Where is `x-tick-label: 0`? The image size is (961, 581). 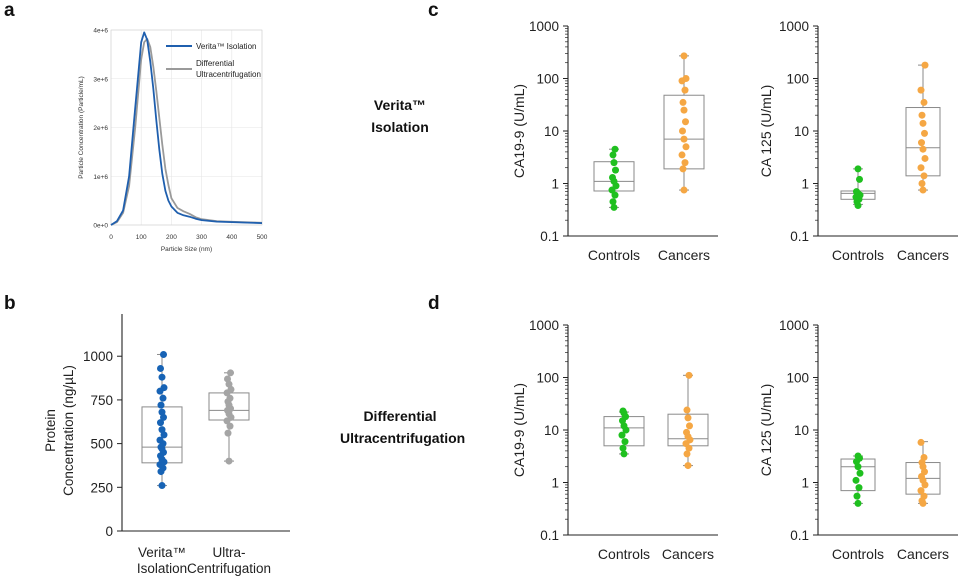
x-tick-label: 0 is located at coordinates (111, 237).